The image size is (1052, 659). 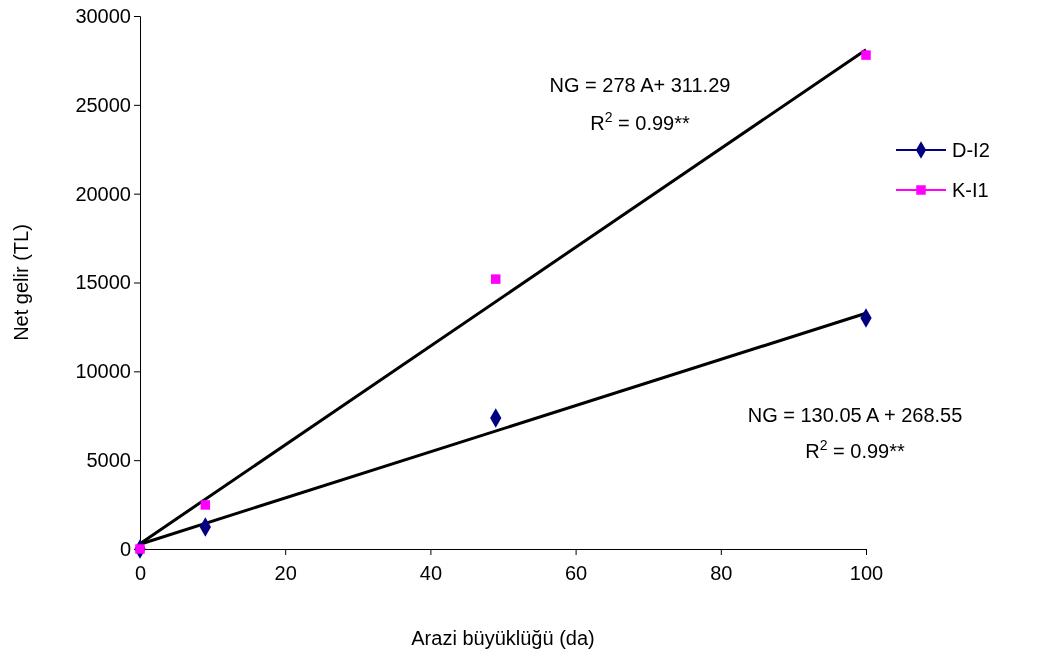 What do you see at coordinates (140, 573) in the screenshot?
I see `x-tick-label: 0` at bounding box center [140, 573].